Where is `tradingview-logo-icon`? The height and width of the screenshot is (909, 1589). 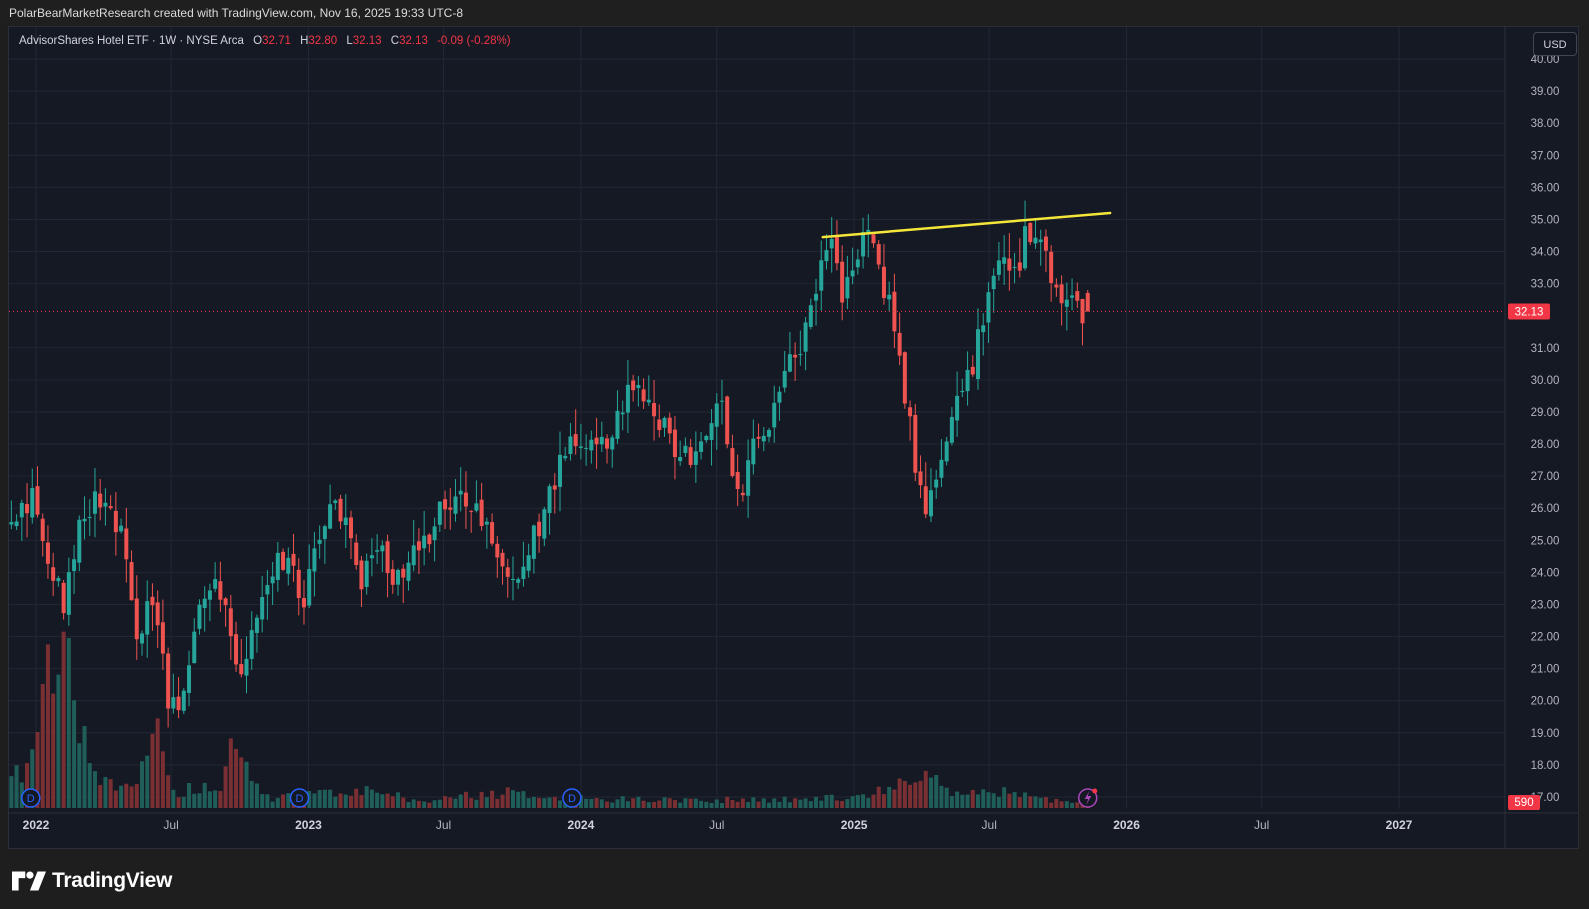 tradingview-logo-icon is located at coordinates (29, 881).